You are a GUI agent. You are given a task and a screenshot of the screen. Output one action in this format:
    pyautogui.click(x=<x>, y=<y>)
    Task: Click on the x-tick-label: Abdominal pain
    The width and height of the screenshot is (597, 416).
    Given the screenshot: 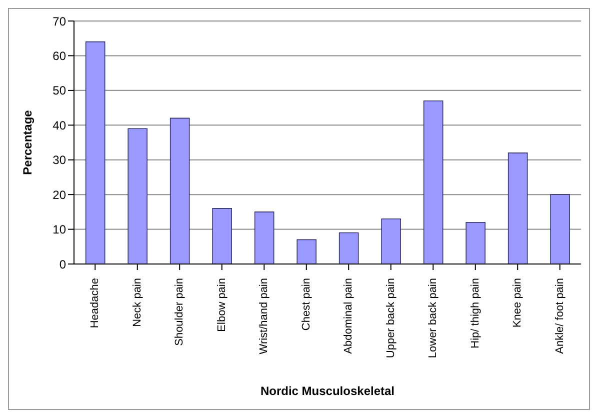 What is the action you would take?
    pyautogui.click(x=348, y=316)
    